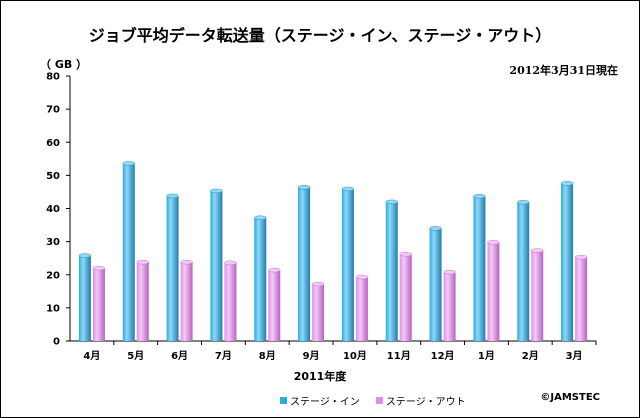  I want to click on x-tick-label: 2月, so click(530, 356).